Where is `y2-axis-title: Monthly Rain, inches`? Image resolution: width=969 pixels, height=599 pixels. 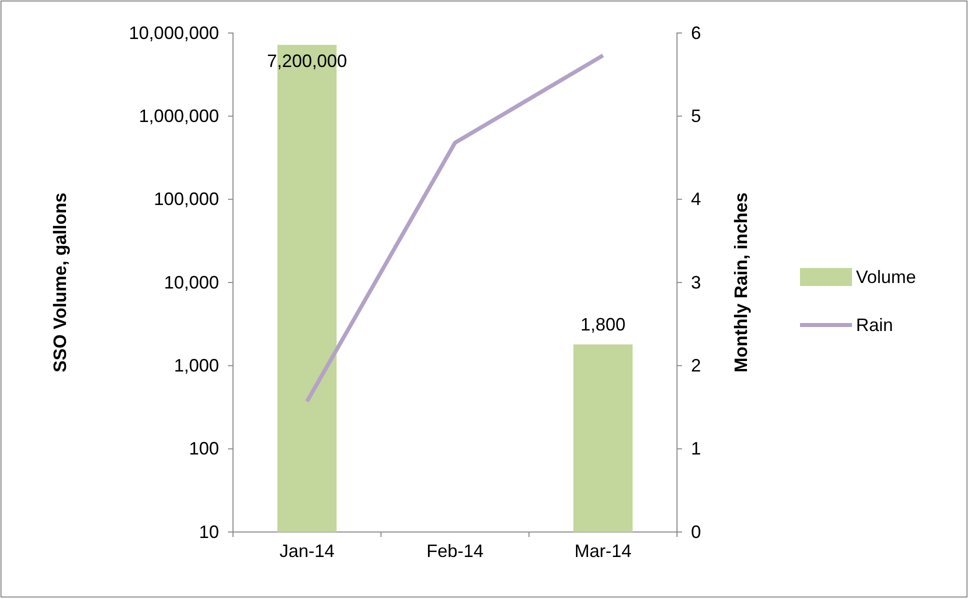 y2-axis-title: Monthly Rain, inches is located at coordinates (741, 282).